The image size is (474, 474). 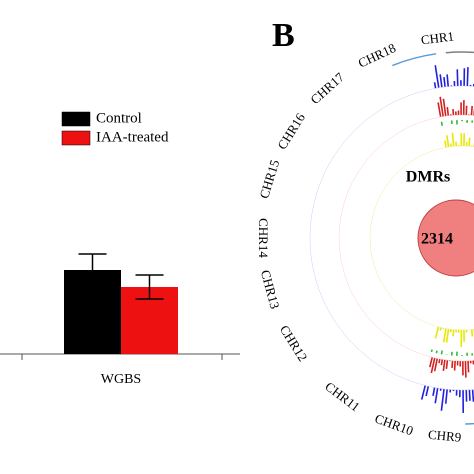 I want to click on chromosome-label: CHR13, so click(x=270, y=289).